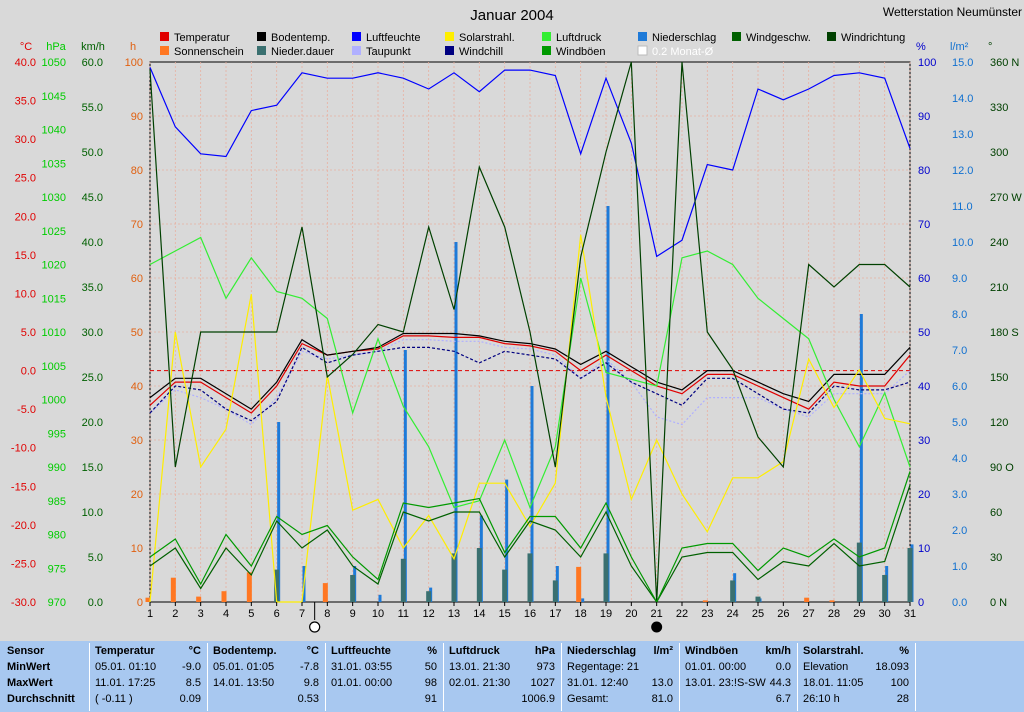 This screenshot has width=1024, height=712. What do you see at coordinates (244, 667) in the screenshot?
I see `stats-time: 05.01. 01:05` at bounding box center [244, 667].